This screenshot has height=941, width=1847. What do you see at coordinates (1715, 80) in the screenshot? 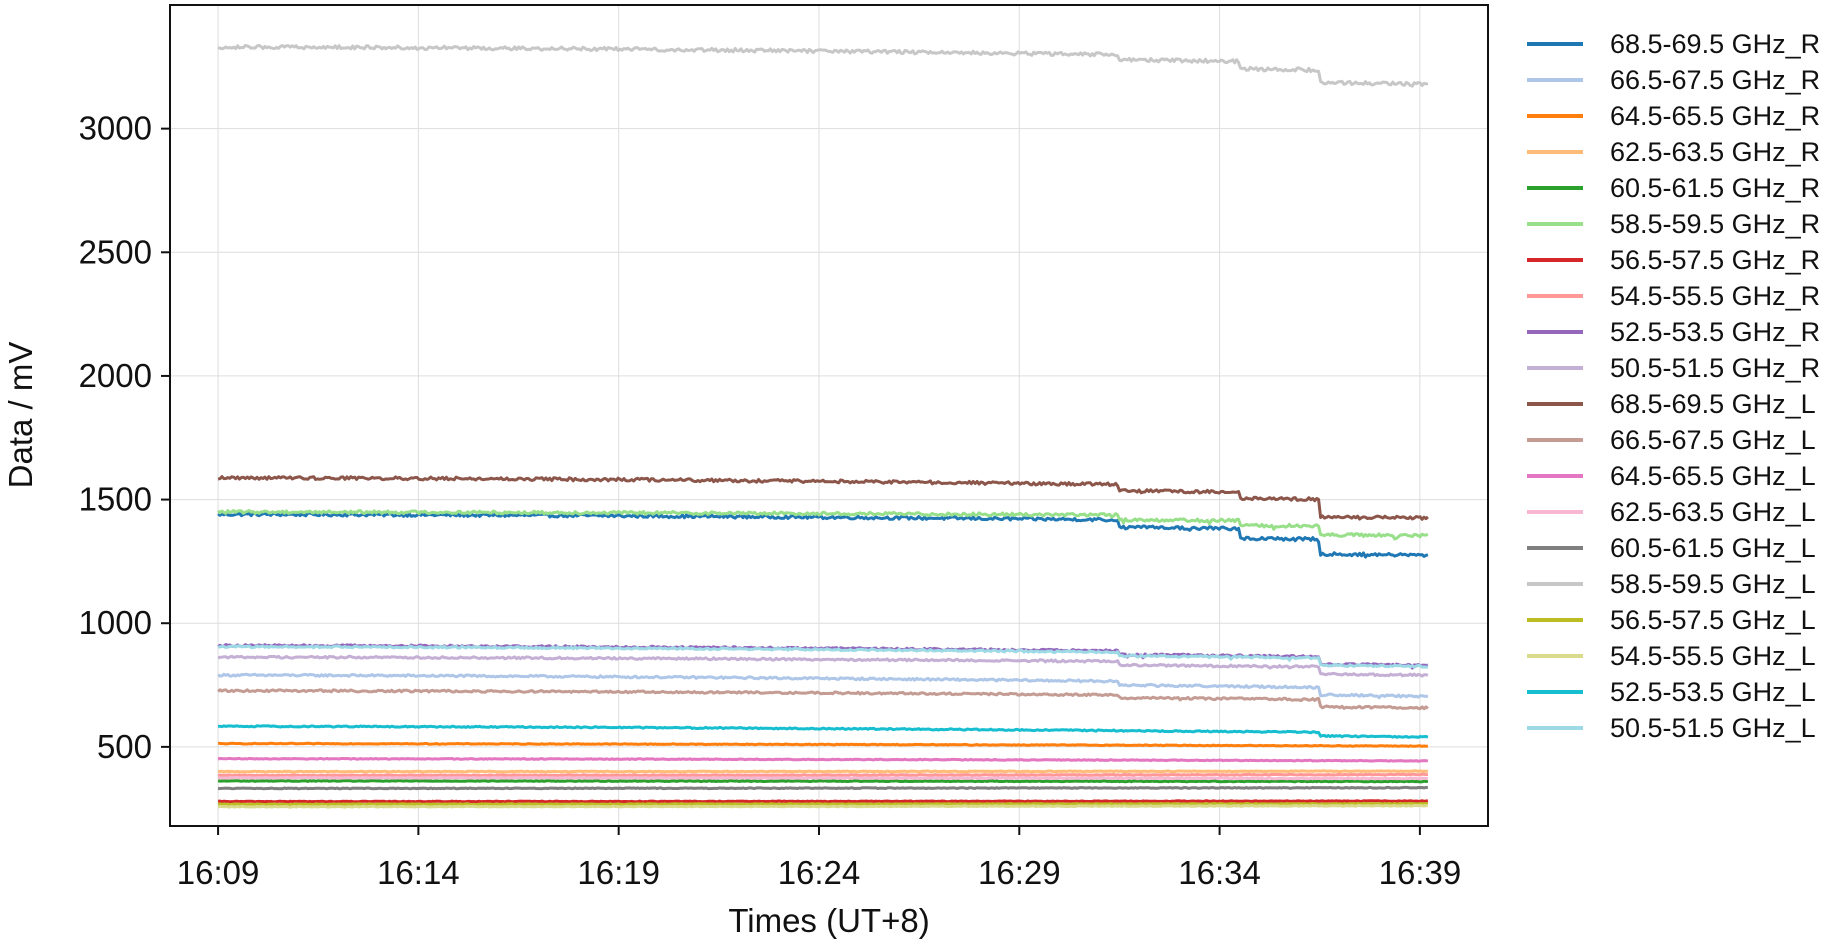
I see `legend-label: 66.5-67.5 GHz_R` at bounding box center [1715, 80].